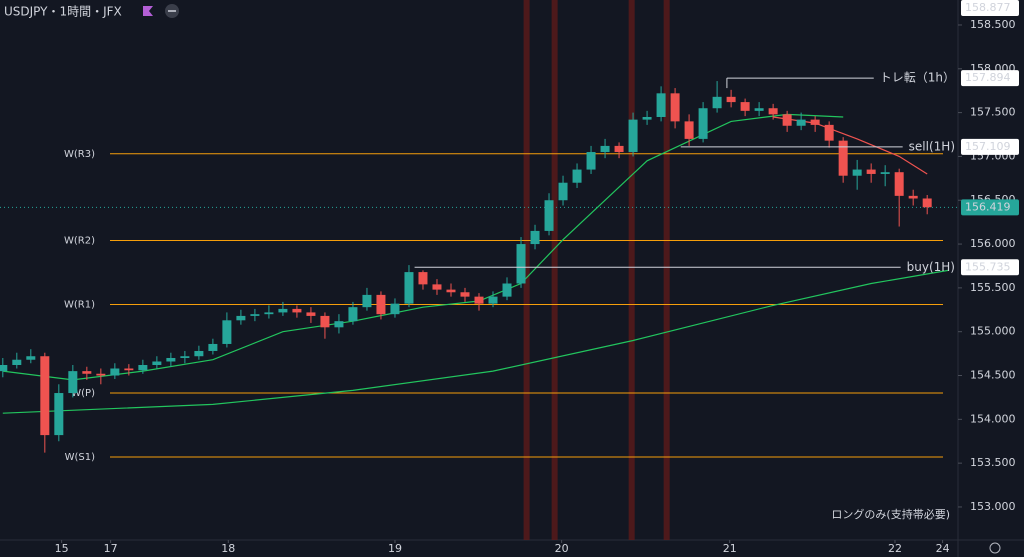  I want to click on x-tick-label: 17, so click(111, 548).